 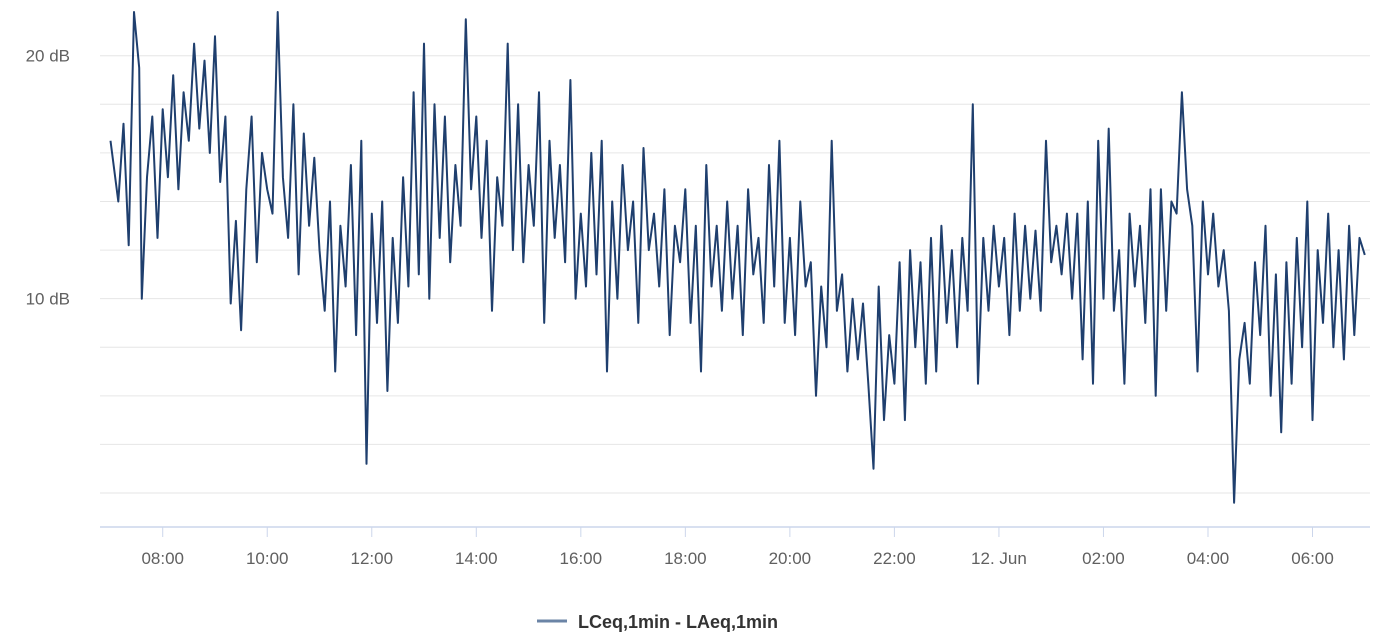 What do you see at coordinates (48, 56) in the screenshot?
I see `y-tick-label: 20 dB` at bounding box center [48, 56].